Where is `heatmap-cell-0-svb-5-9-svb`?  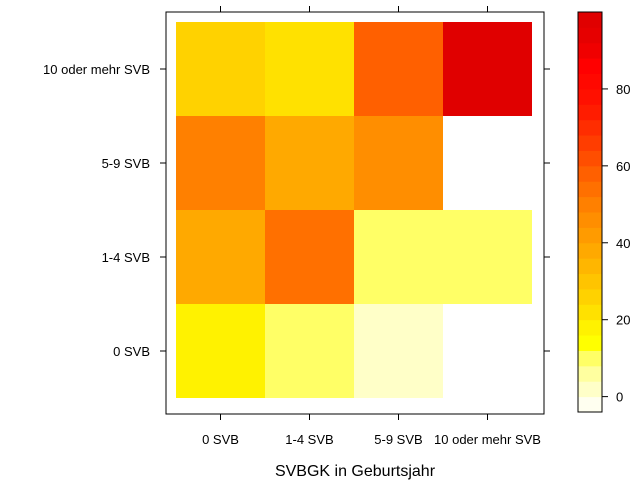 heatmap-cell-0-svb-5-9-svb is located at coordinates (220, 163).